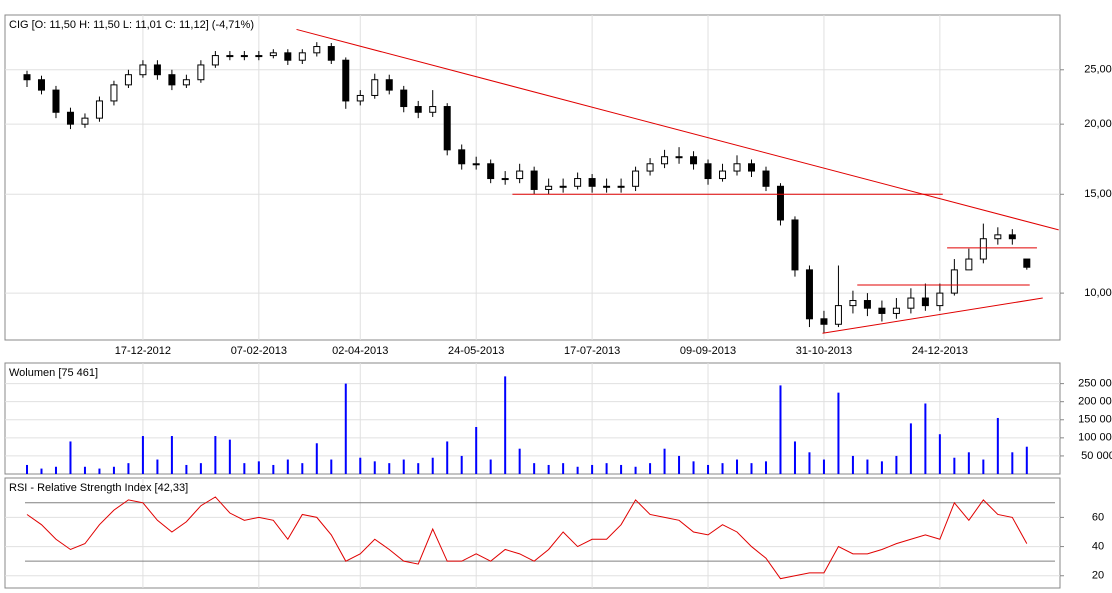 The height and width of the screenshot is (593, 1112). What do you see at coordinates (932, 315) in the screenshot?
I see `trendline` at bounding box center [932, 315].